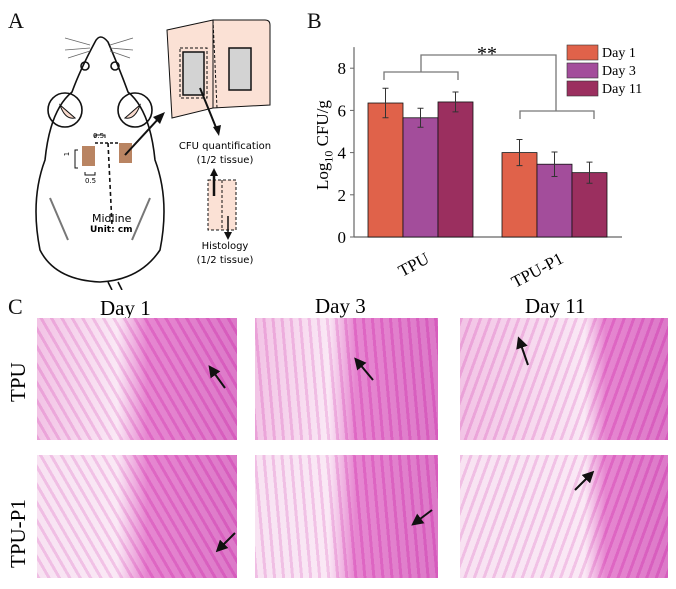  I want to click on unit-label: Unit: cm, so click(111, 230).